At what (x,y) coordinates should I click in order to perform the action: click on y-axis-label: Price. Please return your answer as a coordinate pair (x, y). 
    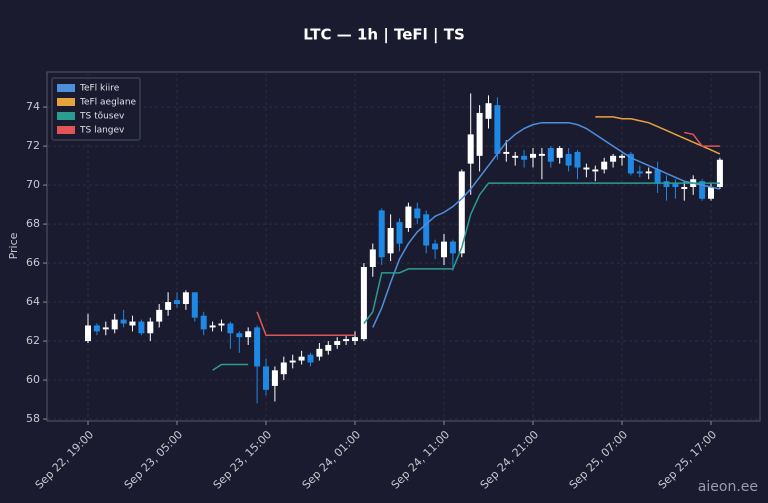
    Looking at the image, I should click on (13, 245).